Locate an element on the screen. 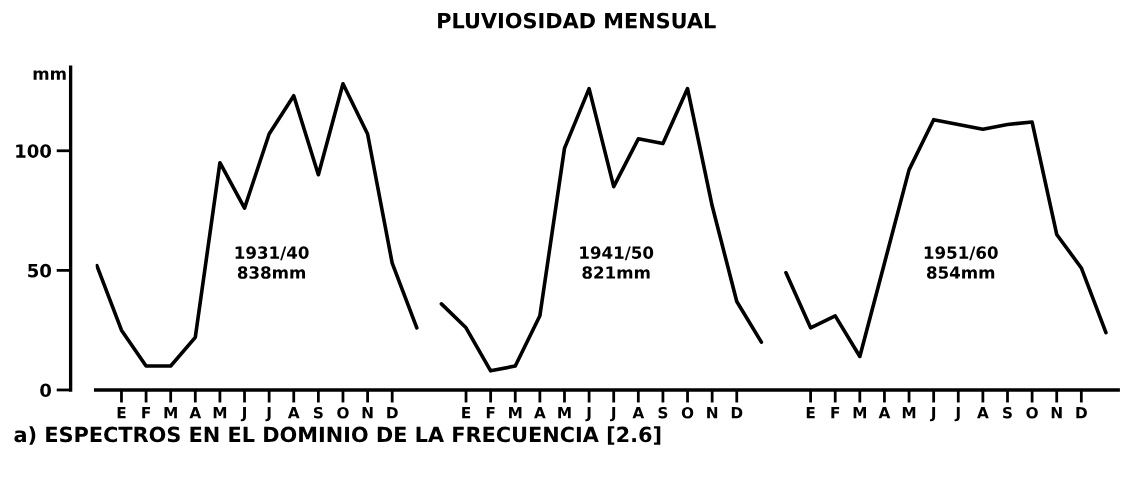 The width and height of the screenshot is (1125, 493). text: 1951/60 854mm is located at coordinates (961, 262).